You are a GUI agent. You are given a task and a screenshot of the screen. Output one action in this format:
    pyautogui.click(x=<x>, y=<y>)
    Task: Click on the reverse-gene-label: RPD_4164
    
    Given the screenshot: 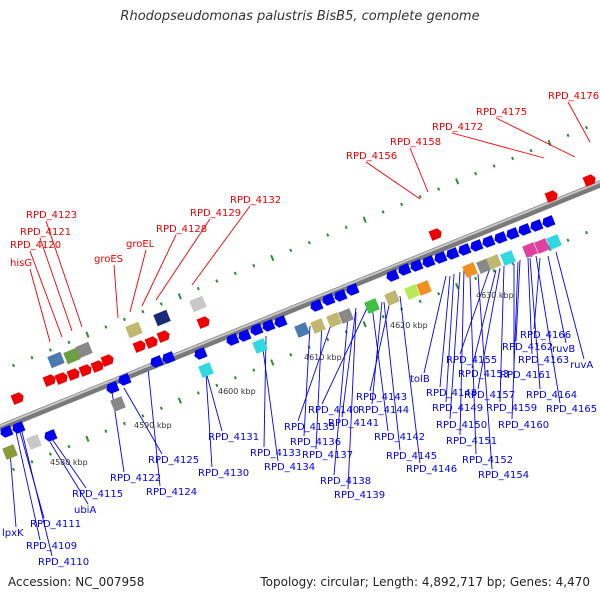 What is the action you would take?
    pyautogui.click(x=551, y=395)
    